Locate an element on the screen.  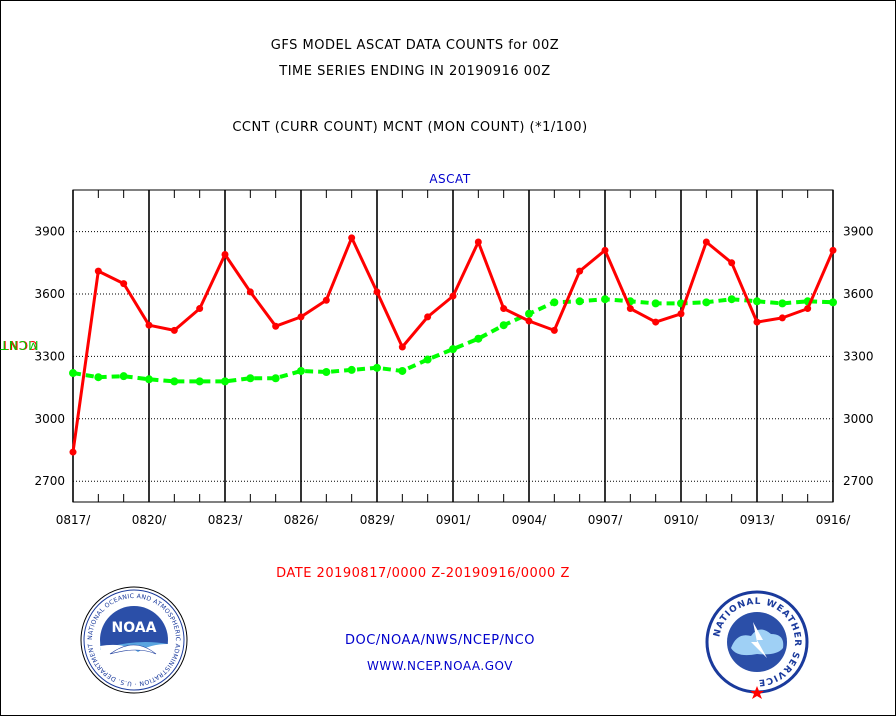
y-tick-label-right: 2700 is located at coordinates (858, 481).